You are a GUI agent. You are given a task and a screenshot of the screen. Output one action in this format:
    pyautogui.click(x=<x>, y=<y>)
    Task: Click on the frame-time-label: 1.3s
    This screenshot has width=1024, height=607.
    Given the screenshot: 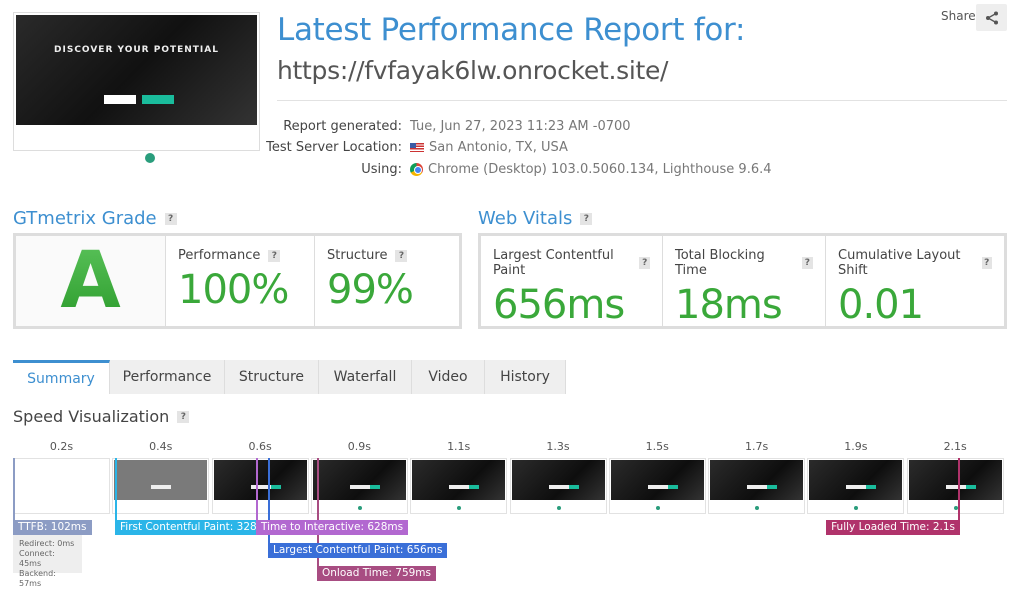 What is the action you would take?
    pyautogui.click(x=558, y=446)
    